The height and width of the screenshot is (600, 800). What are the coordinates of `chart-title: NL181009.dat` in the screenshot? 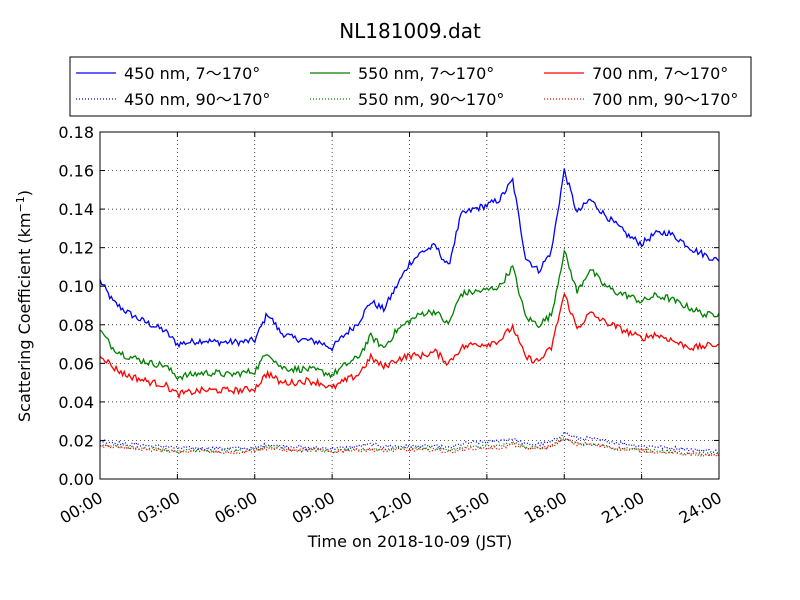 It's located at (410, 31).